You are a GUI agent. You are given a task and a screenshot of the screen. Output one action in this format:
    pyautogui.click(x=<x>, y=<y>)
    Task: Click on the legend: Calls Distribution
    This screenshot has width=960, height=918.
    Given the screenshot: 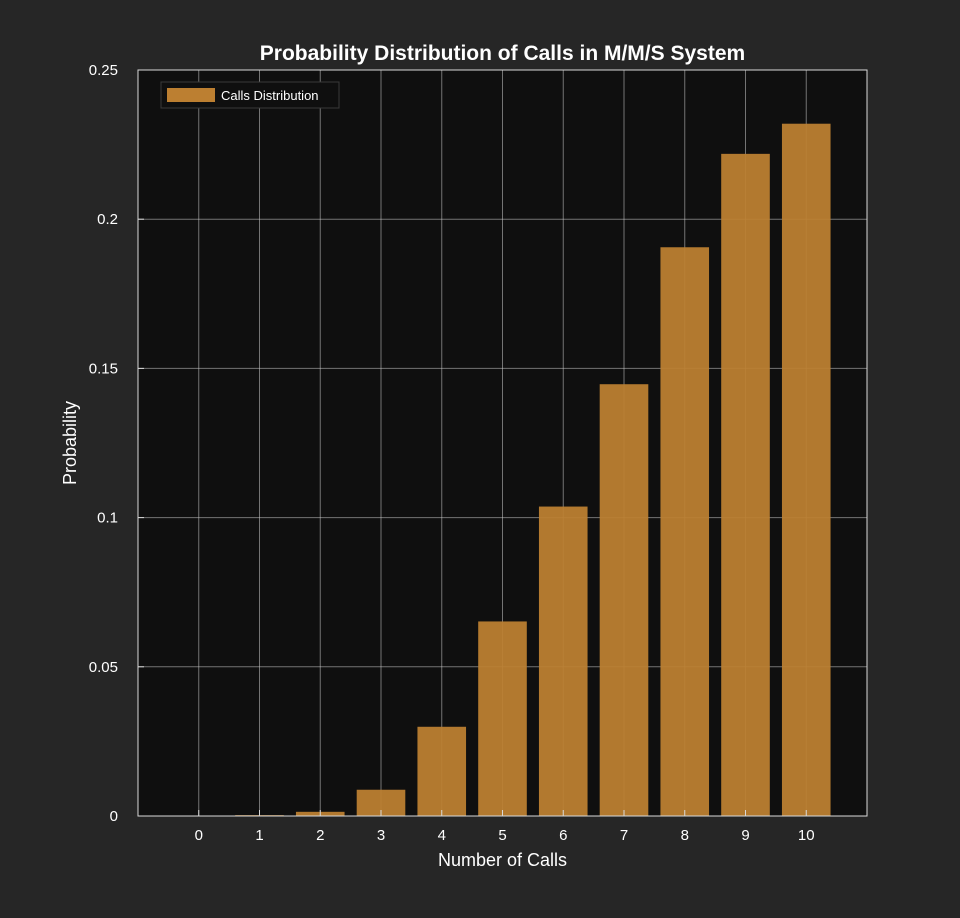 What is the action you would take?
    pyautogui.click(x=250, y=95)
    